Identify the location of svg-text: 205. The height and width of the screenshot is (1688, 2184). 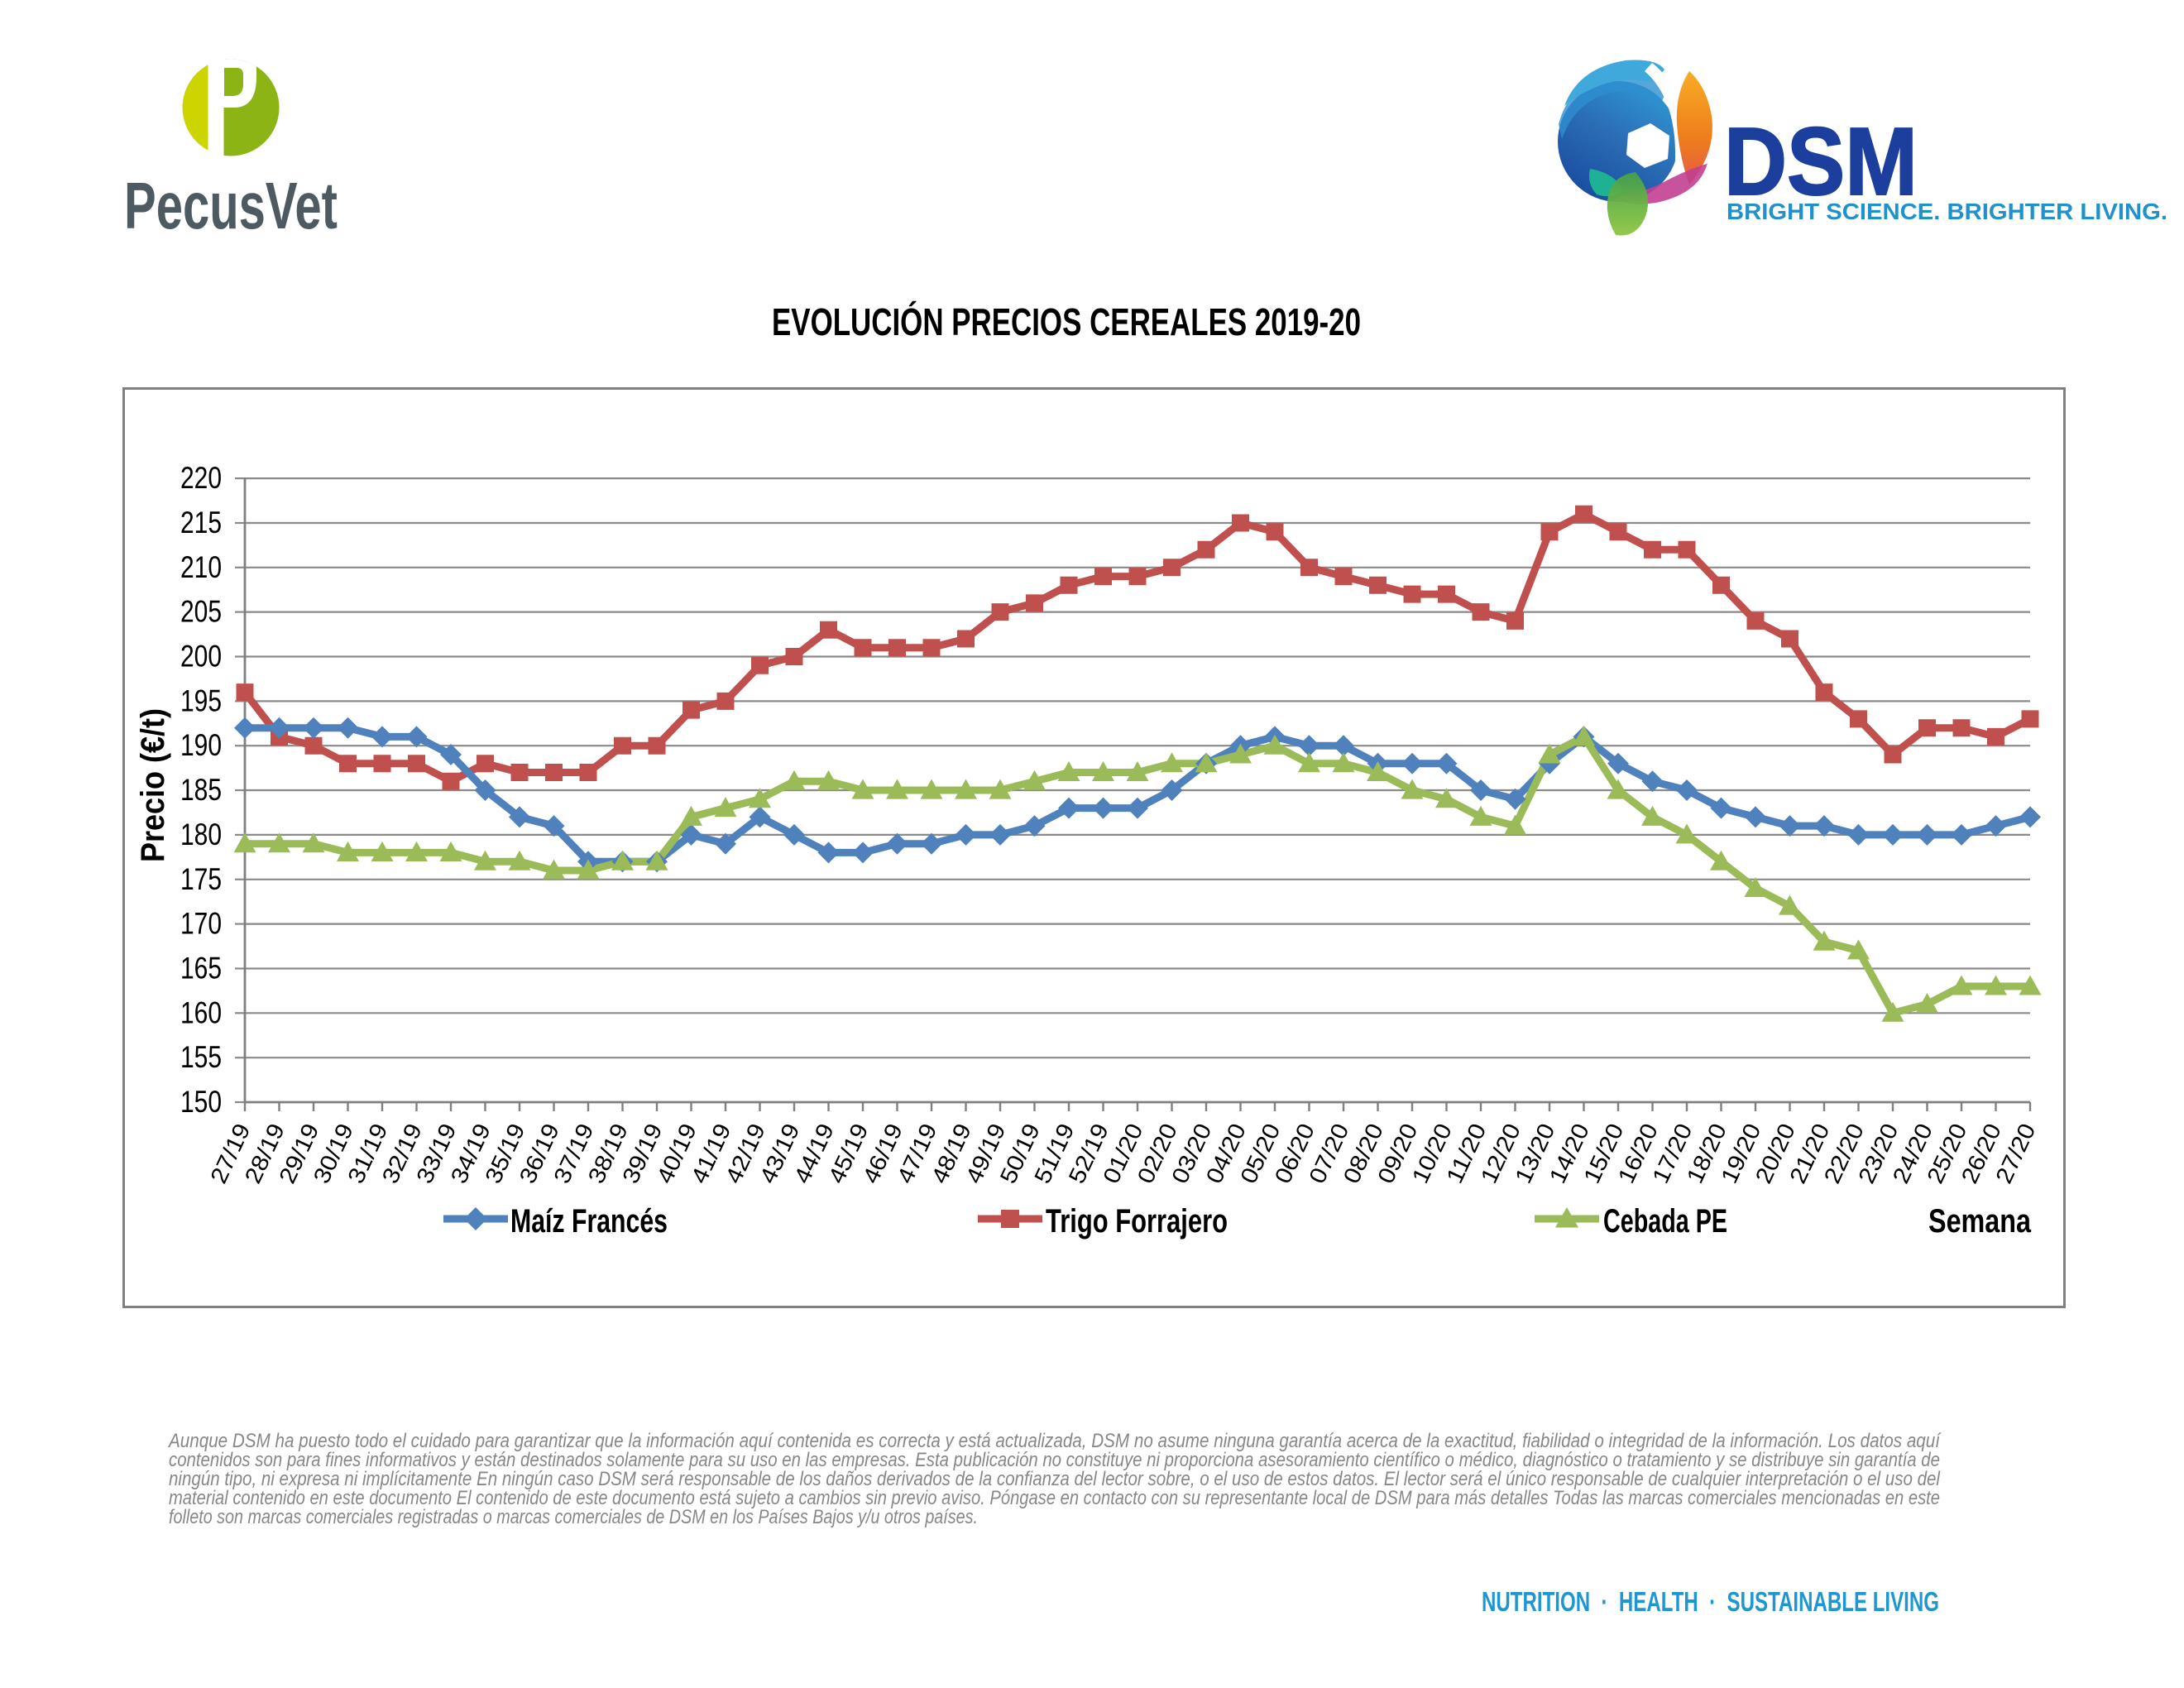
(201, 612).